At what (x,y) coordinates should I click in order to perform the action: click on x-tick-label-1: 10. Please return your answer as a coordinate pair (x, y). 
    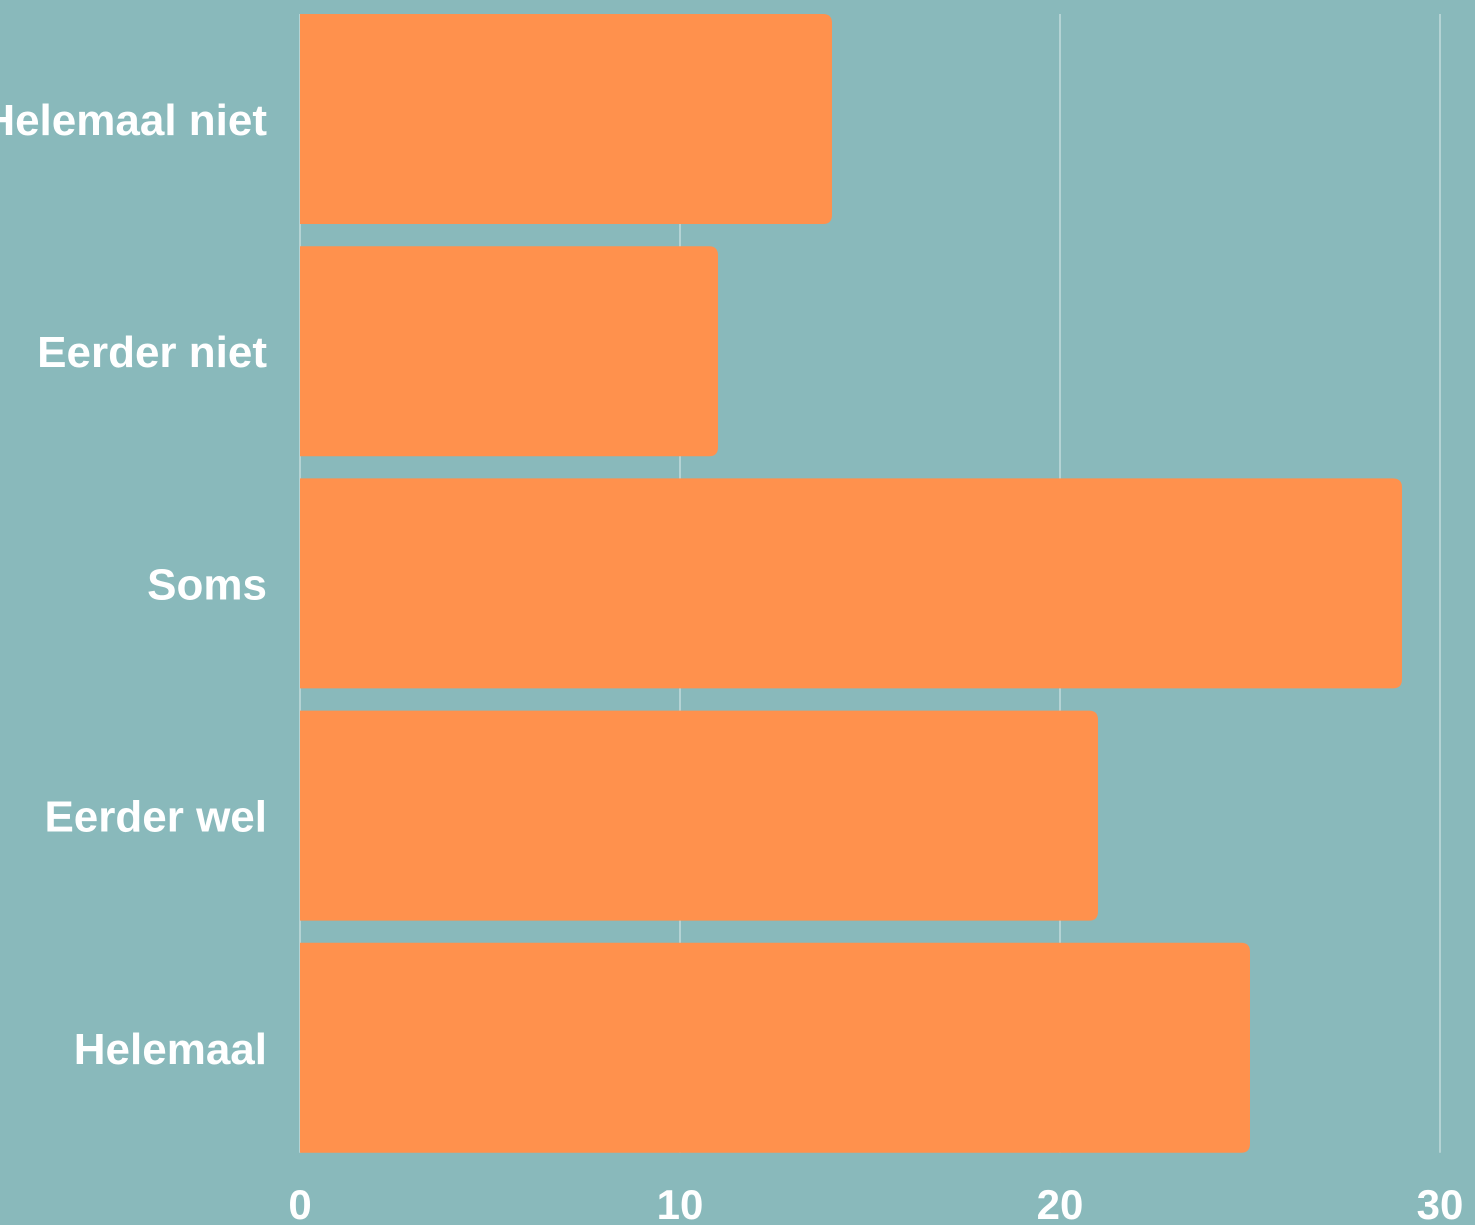
    Looking at the image, I should click on (680, 1203).